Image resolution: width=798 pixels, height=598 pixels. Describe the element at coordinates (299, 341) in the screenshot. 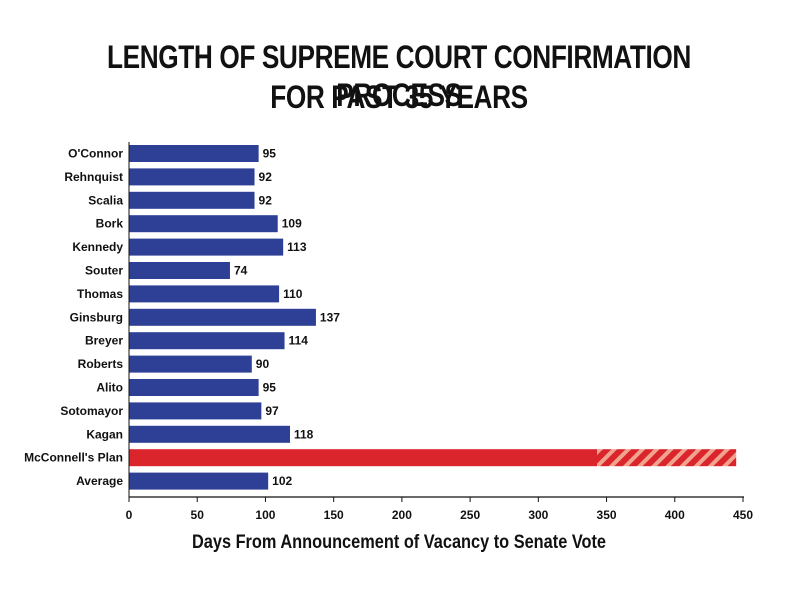

I see `value-label: 114` at that location.